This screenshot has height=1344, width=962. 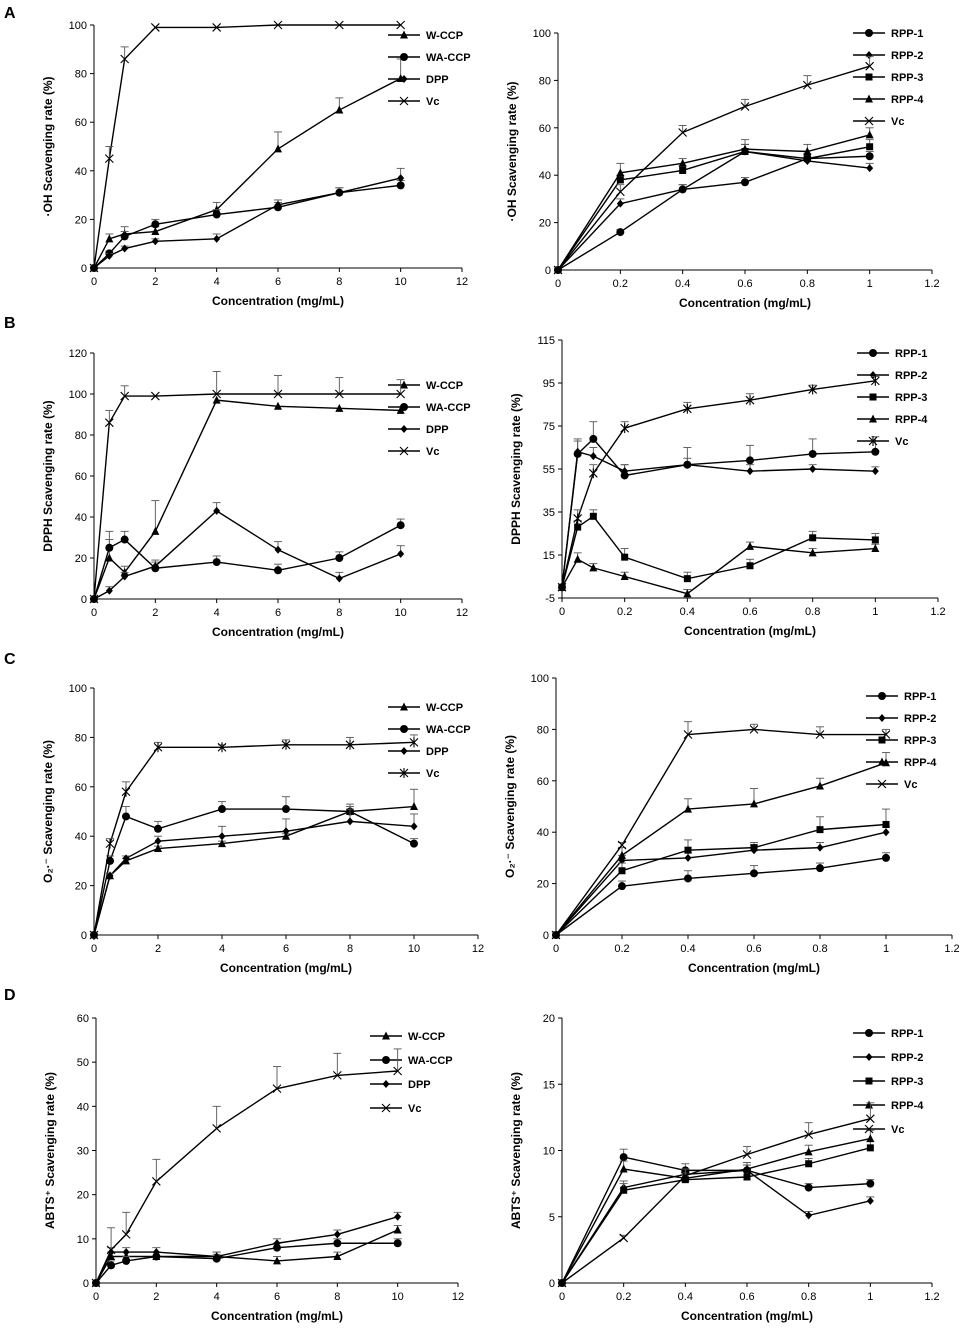 I want to click on x-tick-label: 10, so click(x=398, y=1297).